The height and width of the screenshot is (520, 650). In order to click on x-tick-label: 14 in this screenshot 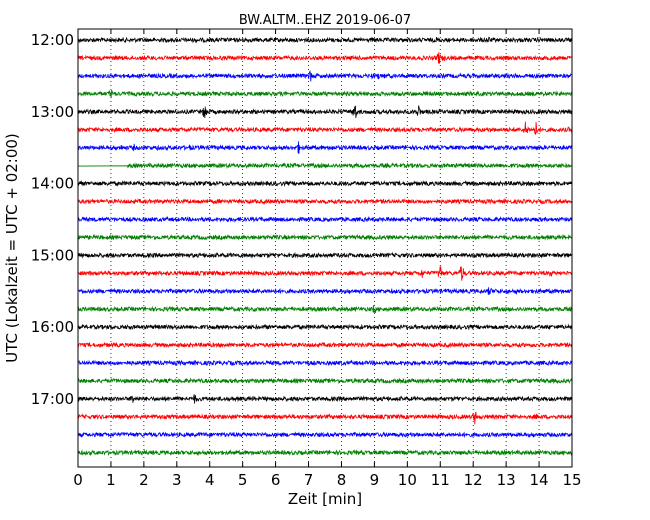, I will do `click(539, 480)`.